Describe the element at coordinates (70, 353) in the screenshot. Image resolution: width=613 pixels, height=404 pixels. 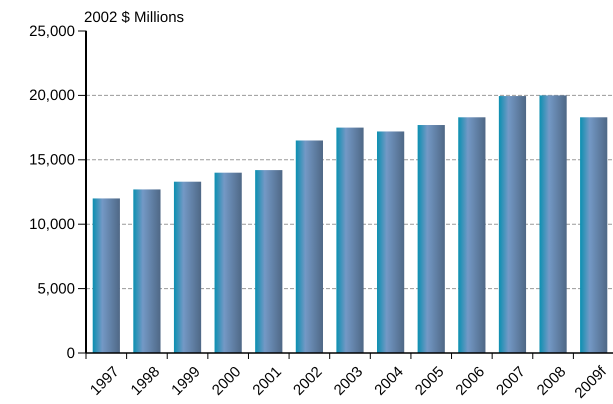
I see `y-tick-label: 0` at that location.